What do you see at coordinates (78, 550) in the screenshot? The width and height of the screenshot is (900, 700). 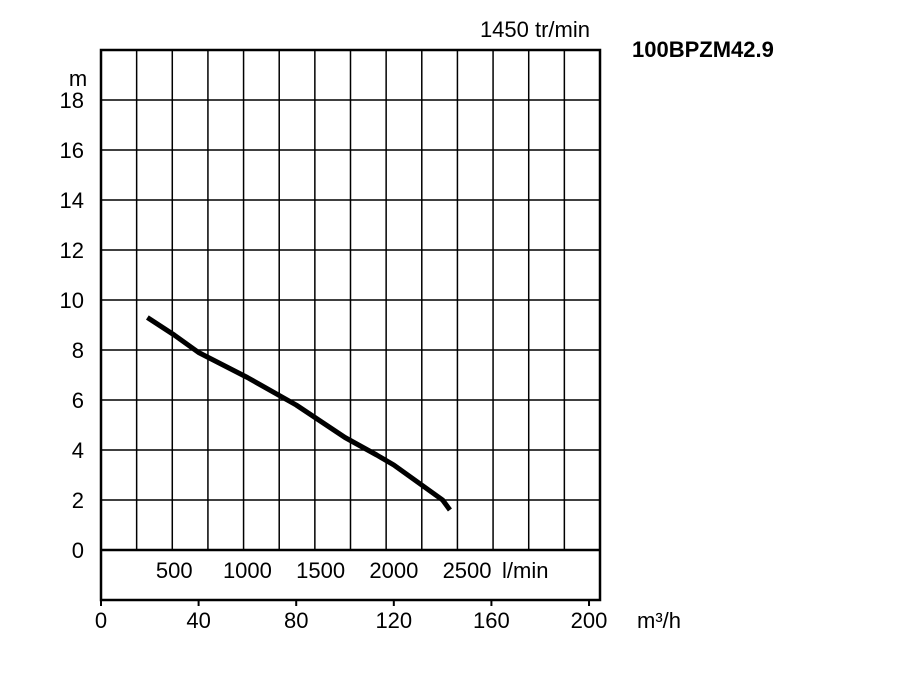 I see `y-tick-label: 0` at bounding box center [78, 550].